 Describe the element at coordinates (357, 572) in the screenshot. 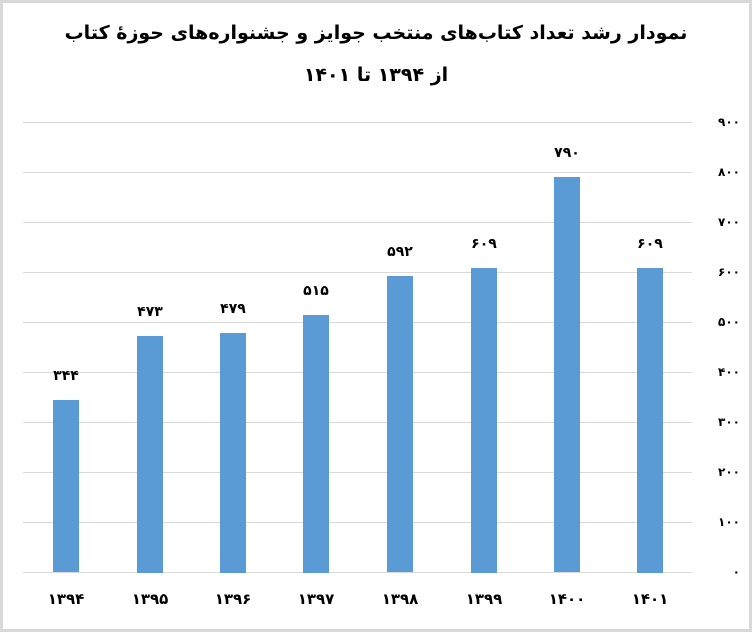

I see `x-axis-line` at that location.